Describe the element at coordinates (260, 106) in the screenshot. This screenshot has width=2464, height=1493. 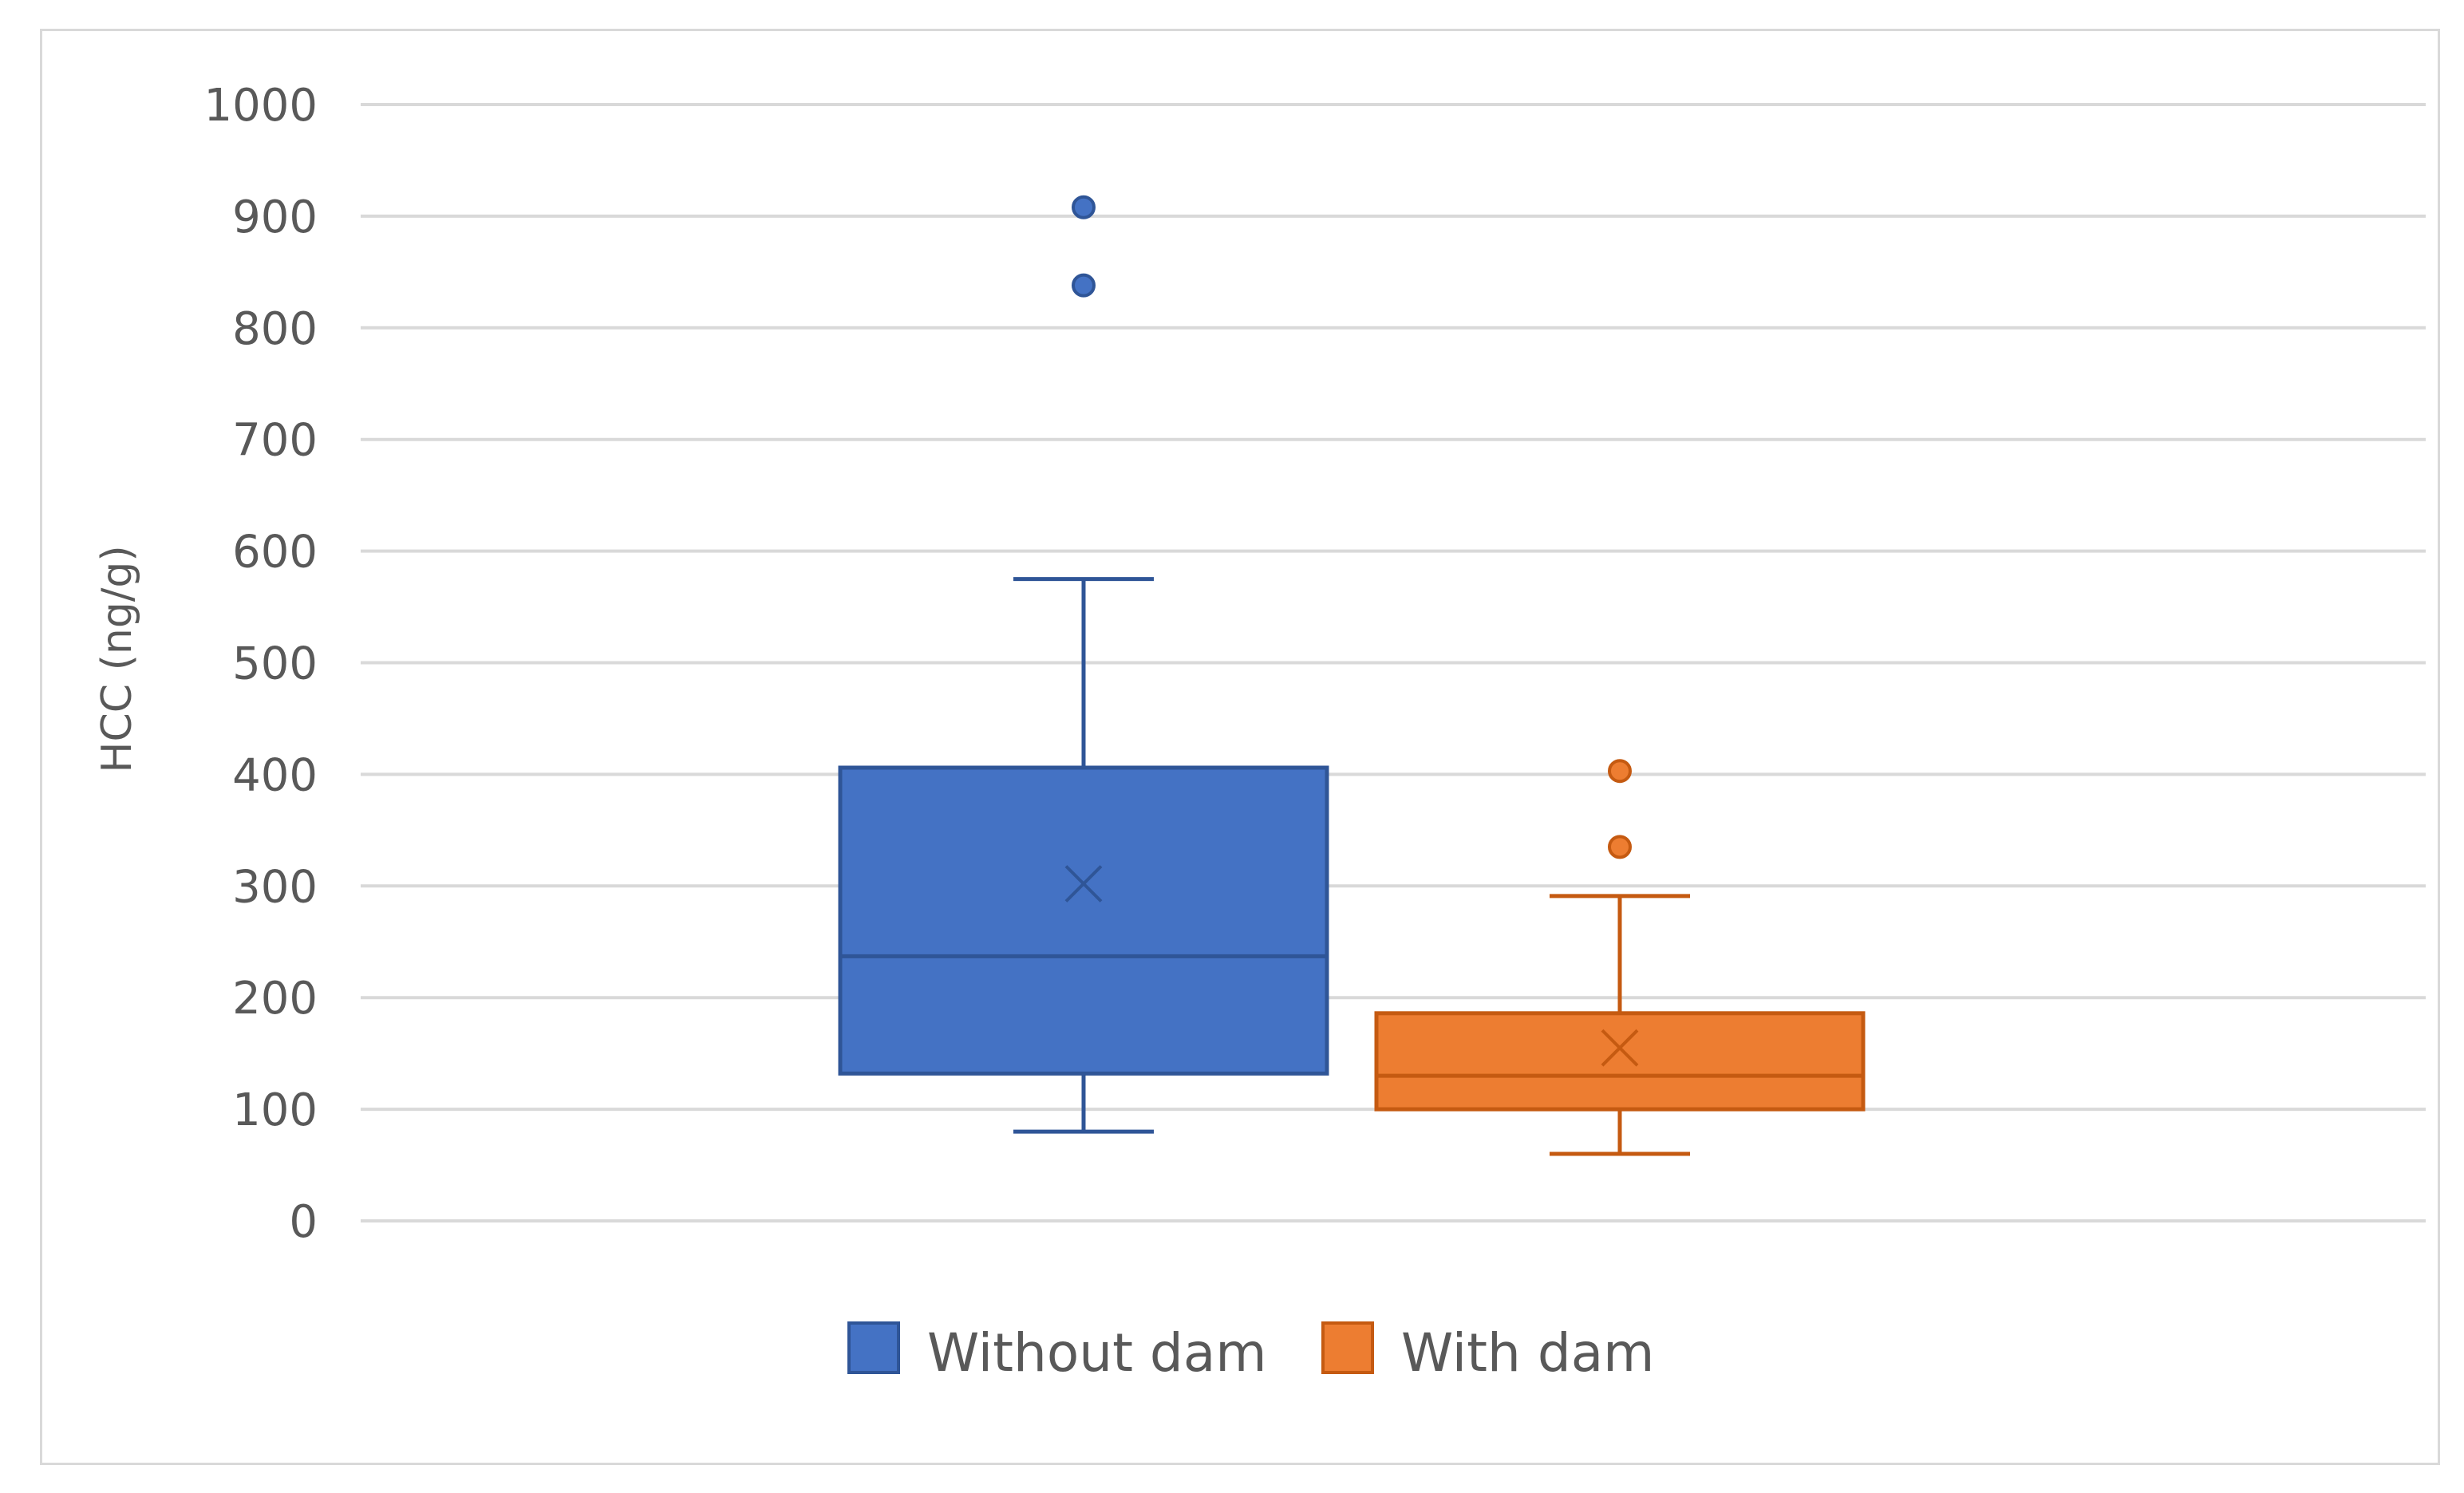
I see `y-tick-label: 1000` at that location.